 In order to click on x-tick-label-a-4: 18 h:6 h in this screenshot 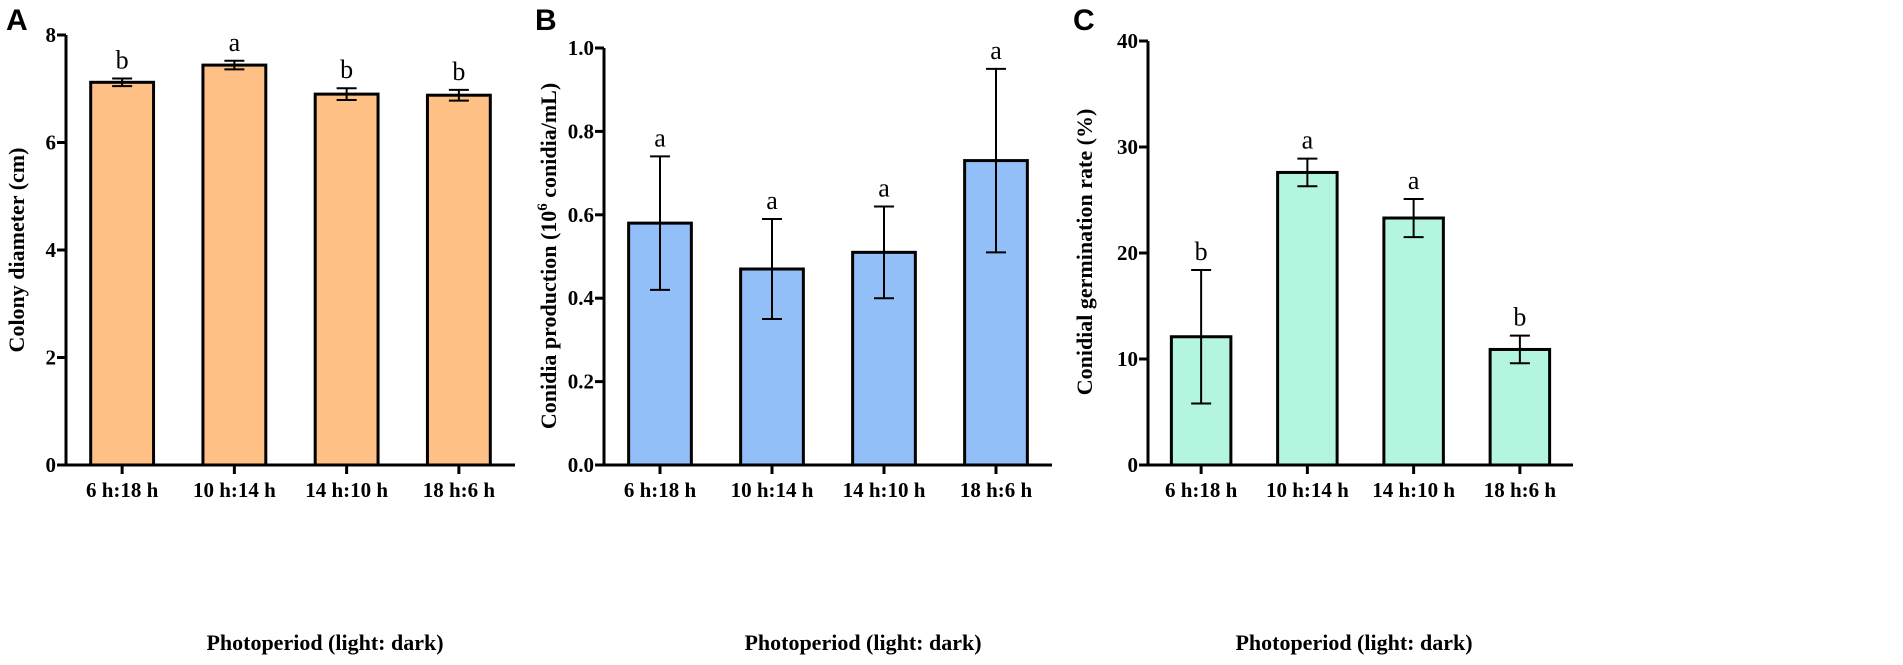, I will do `click(459, 490)`.